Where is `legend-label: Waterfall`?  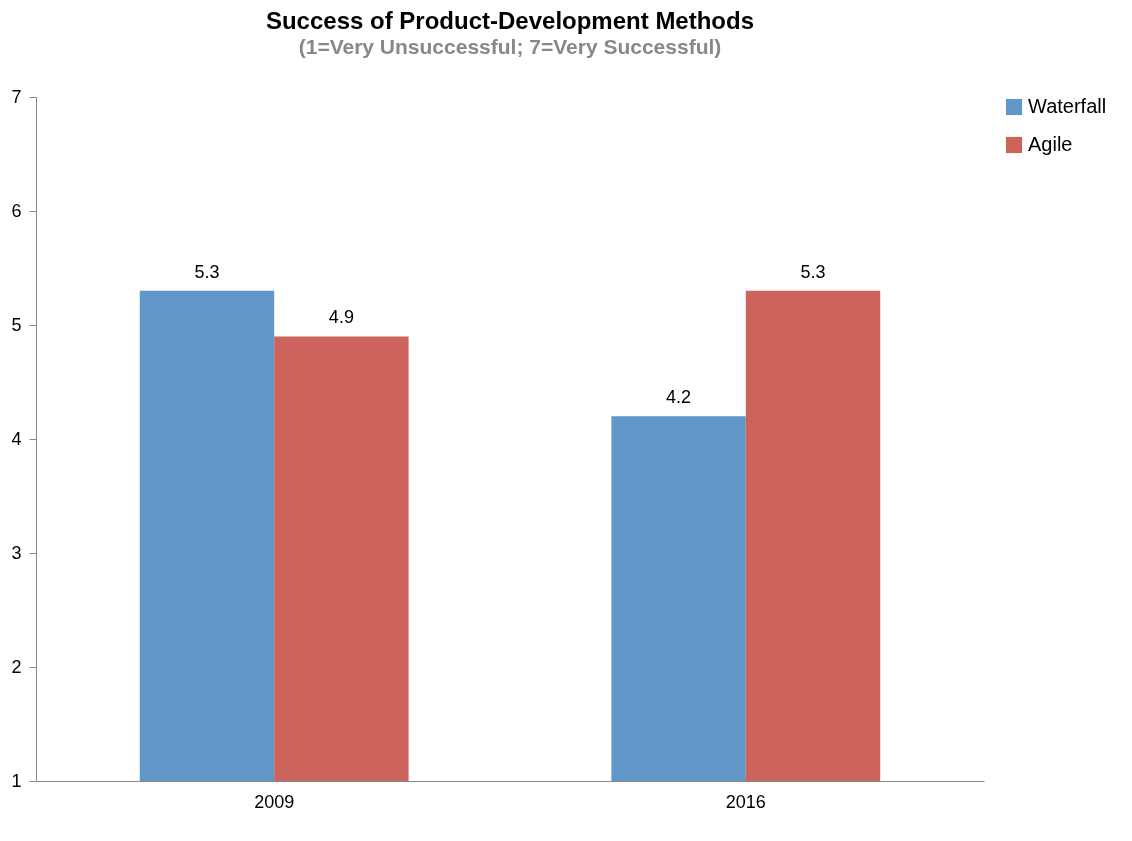
legend-label: Waterfall is located at coordinates (1067, 106).